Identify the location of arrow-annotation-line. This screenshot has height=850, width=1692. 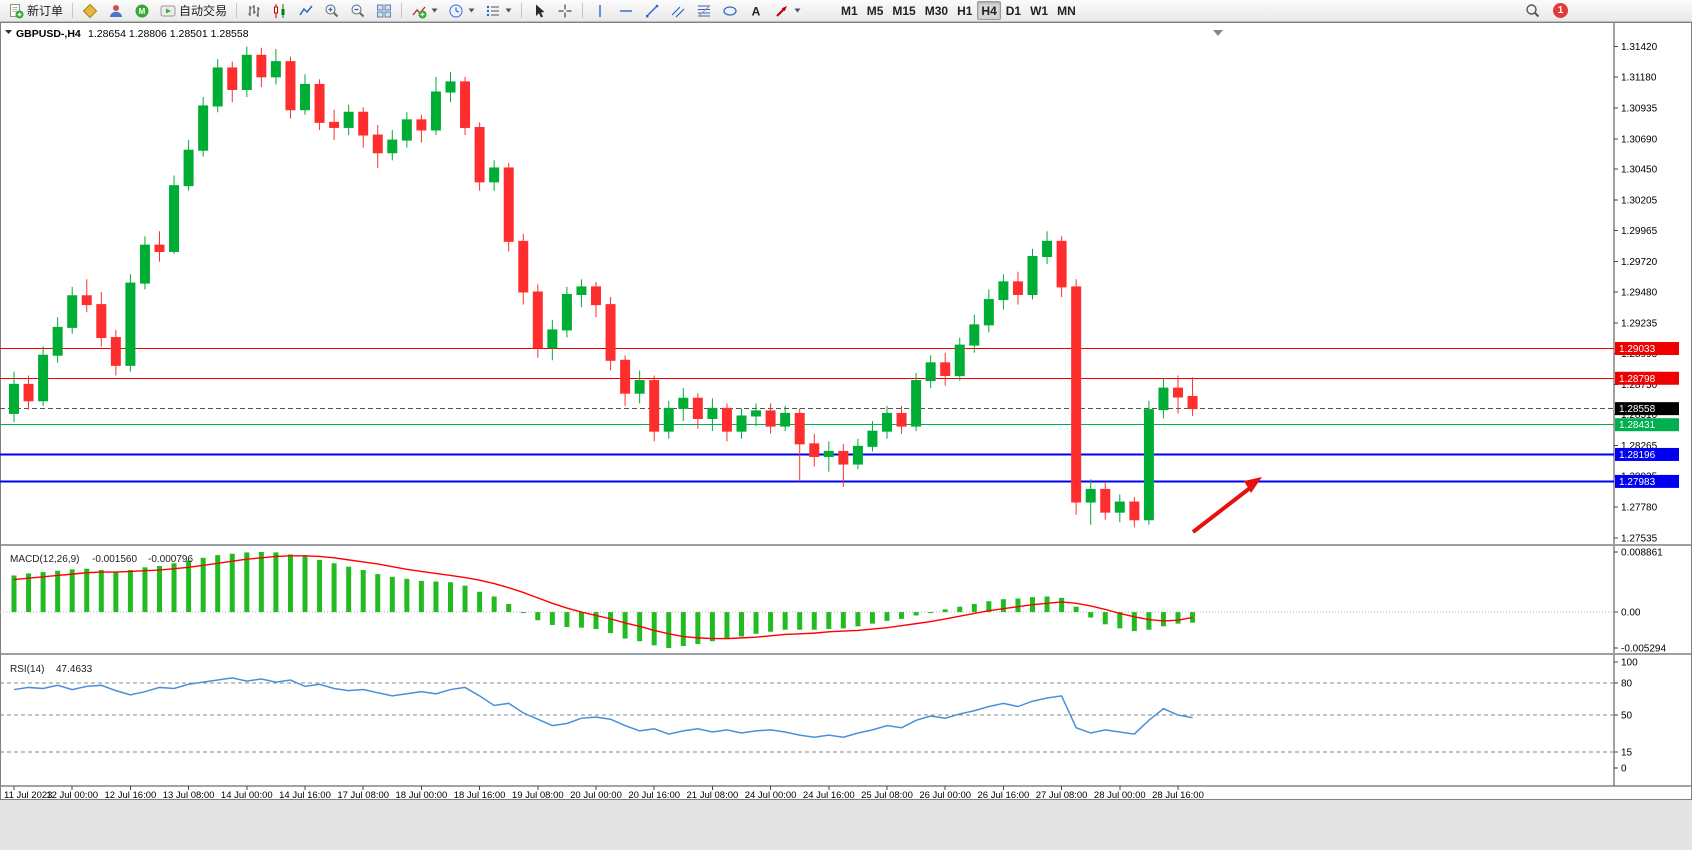
(1221, 510).